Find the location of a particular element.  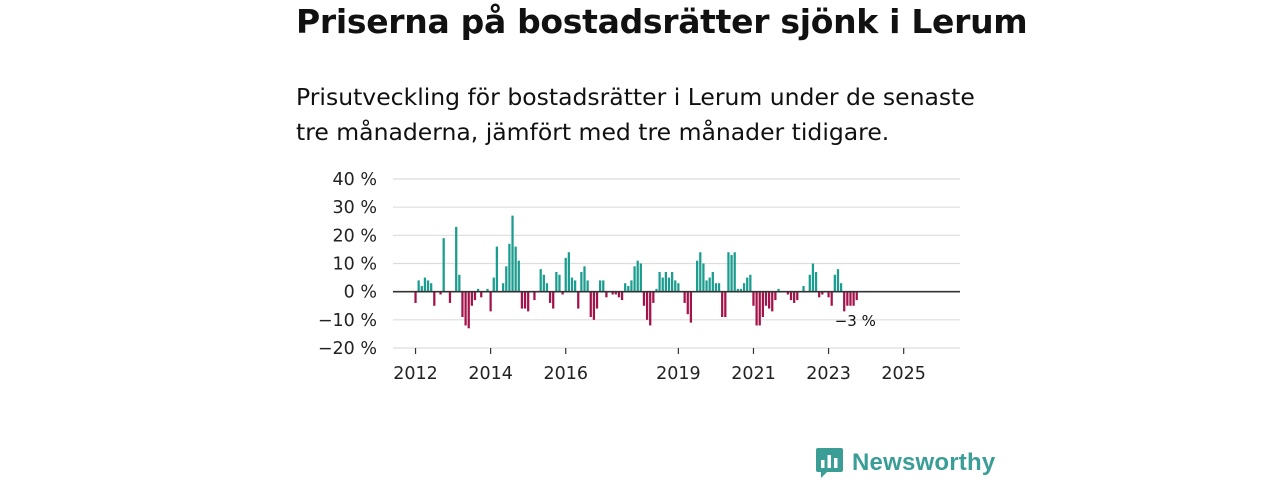

chart-title: Priserna på bostadsrätter sjönk i Lerum is located at coordinates (662, 21).